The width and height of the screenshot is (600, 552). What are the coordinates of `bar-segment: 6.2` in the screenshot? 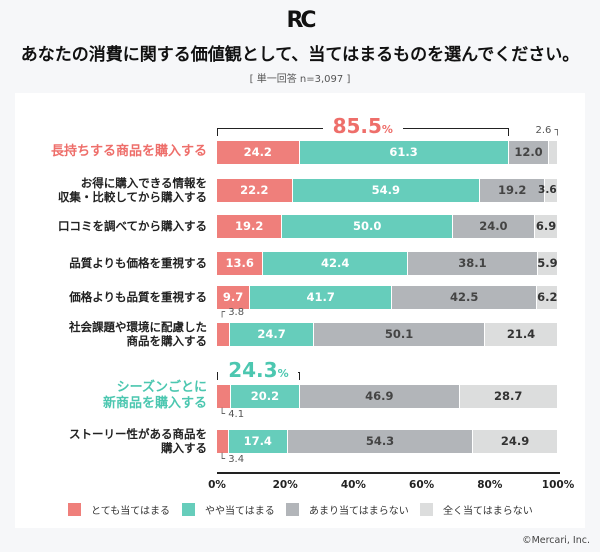 It's located at (548, 297).